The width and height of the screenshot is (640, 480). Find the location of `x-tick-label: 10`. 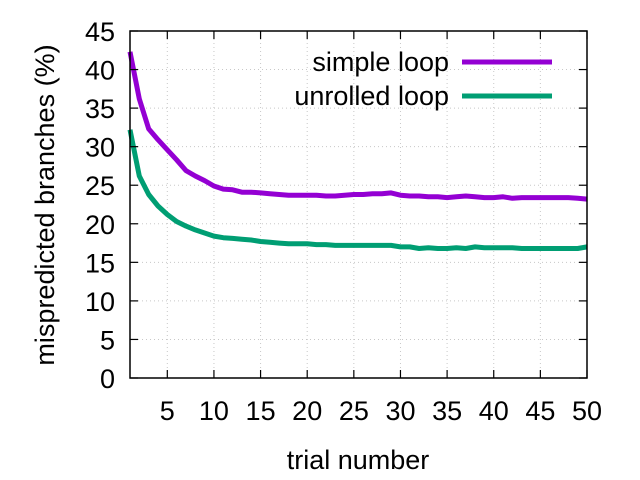

x-tick-label: 10 is located at coordinates (214, 411).